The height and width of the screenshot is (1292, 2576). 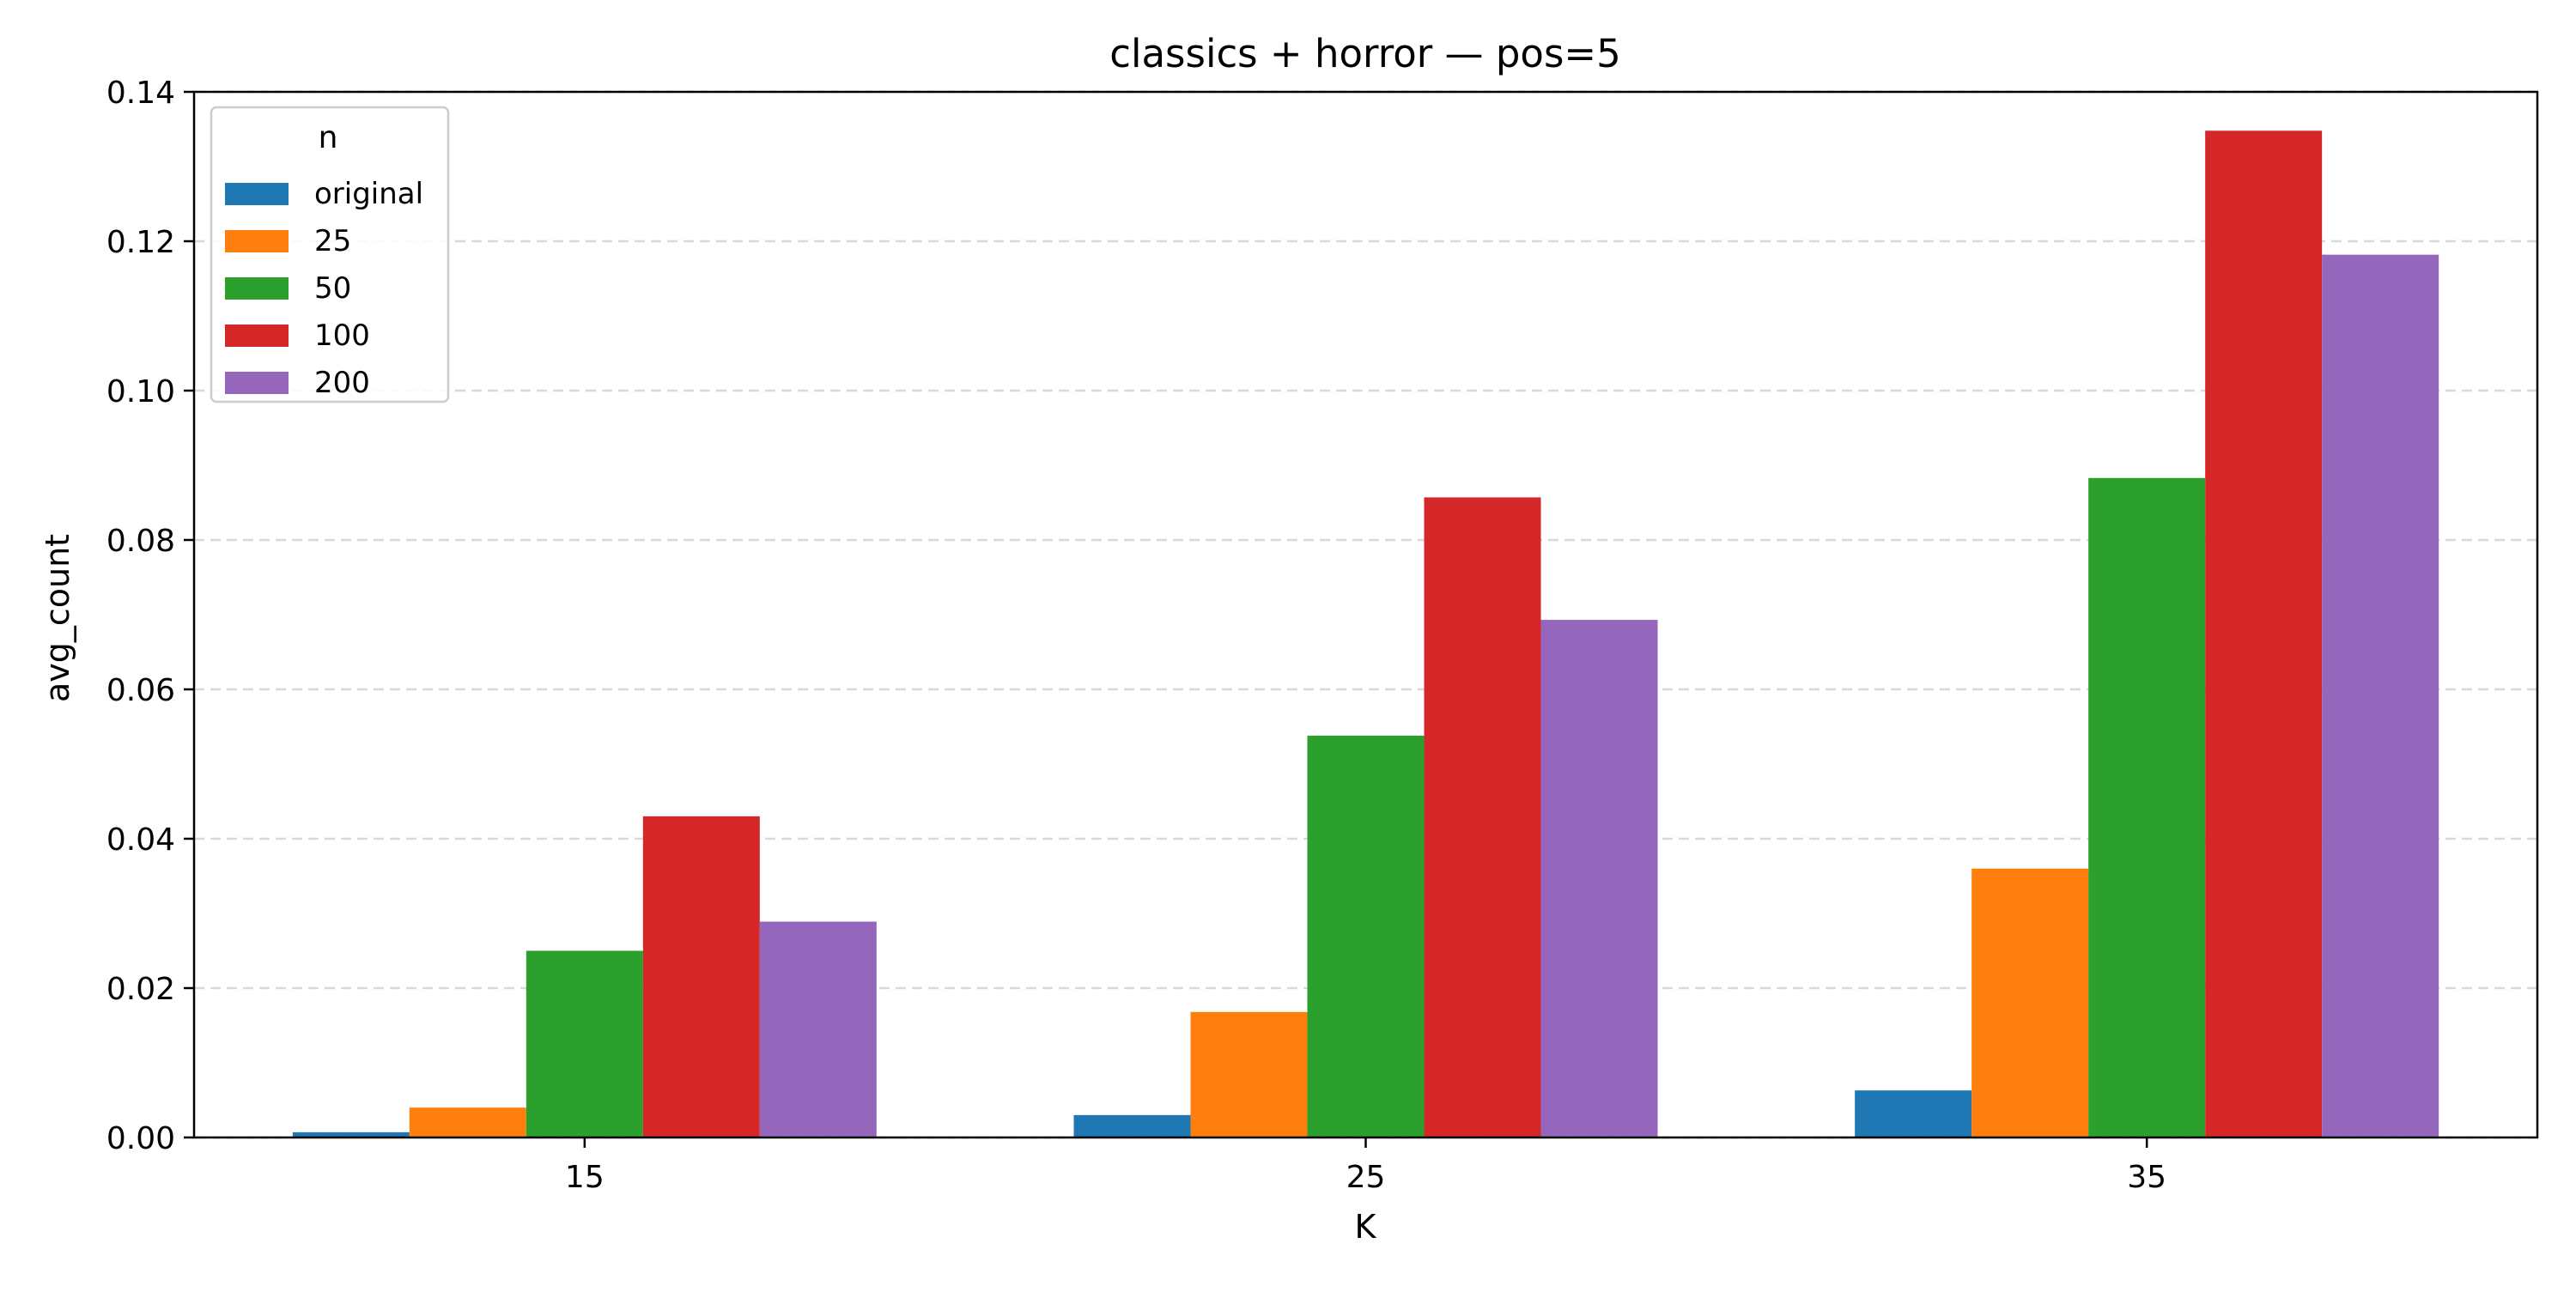 I want to click on y-axis-label: avg_count, so click(x=58, y=618).